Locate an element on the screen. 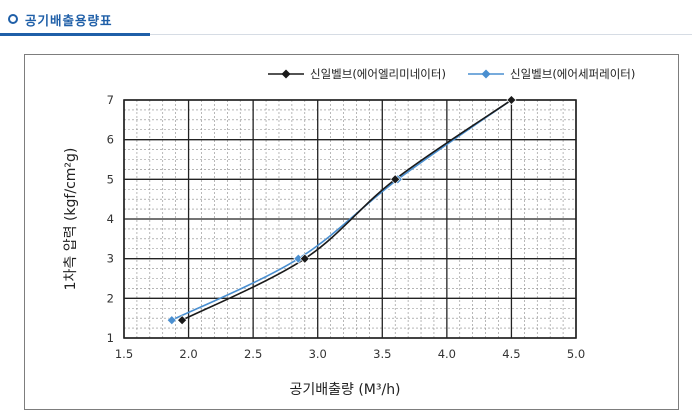 This screenshot has width=692, height=418. bullet-circle-icon is located at coordinates (13, 19).